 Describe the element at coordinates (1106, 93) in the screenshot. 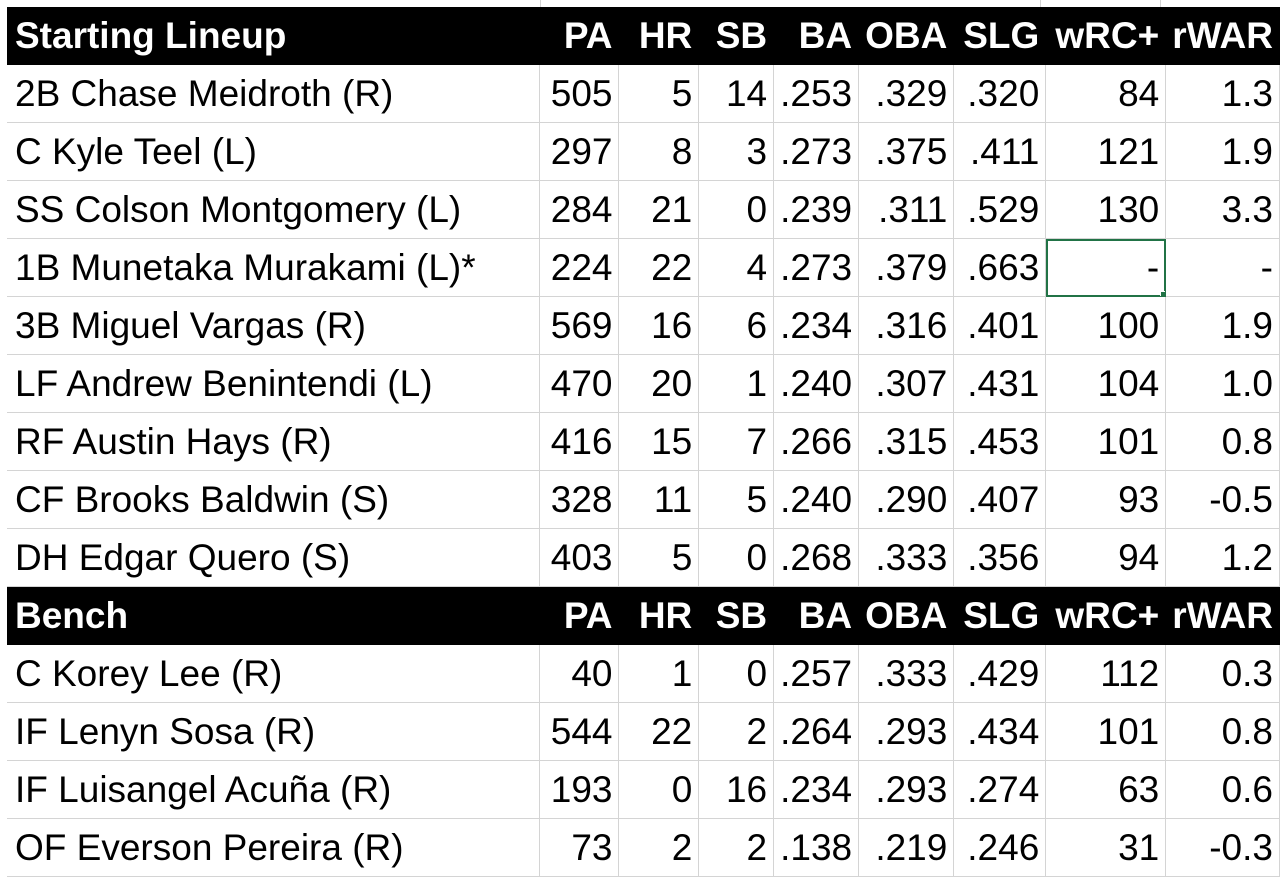

I see `stat-cell-wrc: 84` at that location.